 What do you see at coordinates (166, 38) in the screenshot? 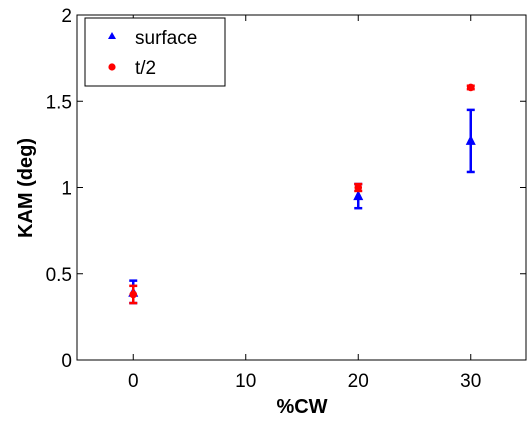
I see `legend-label-surface: surface` at bounding box center [166, 38].